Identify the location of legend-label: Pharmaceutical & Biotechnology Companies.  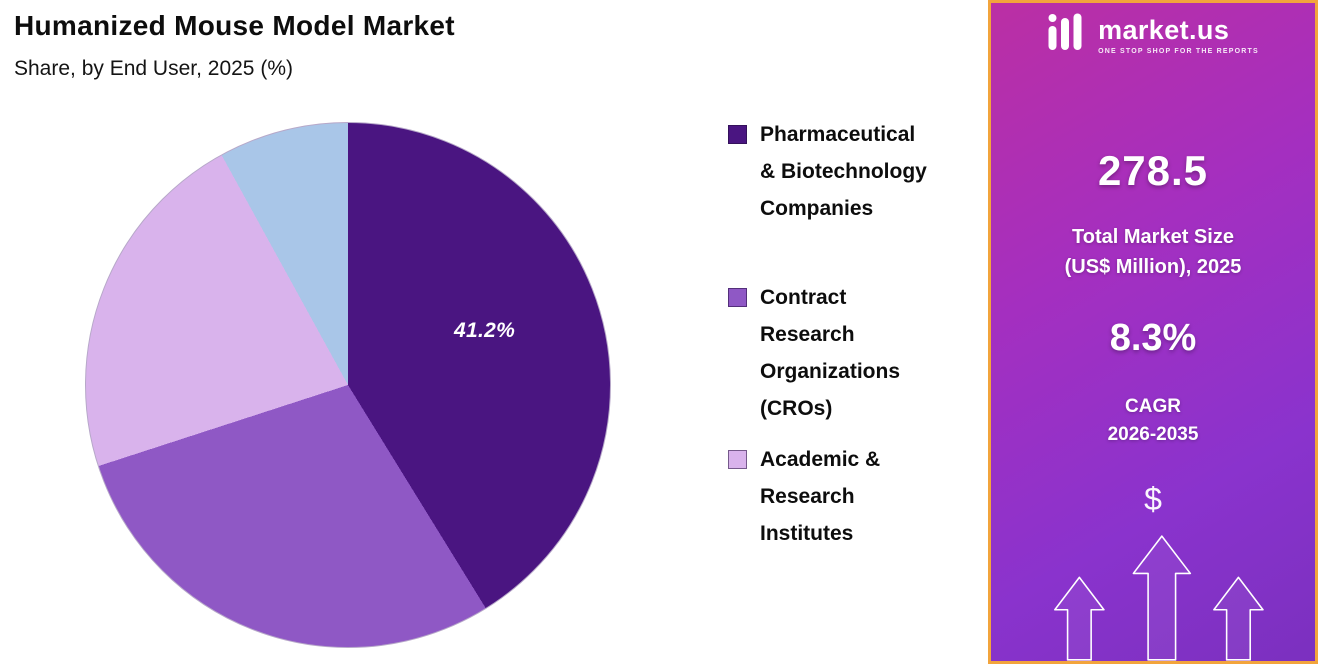
(843, 171).